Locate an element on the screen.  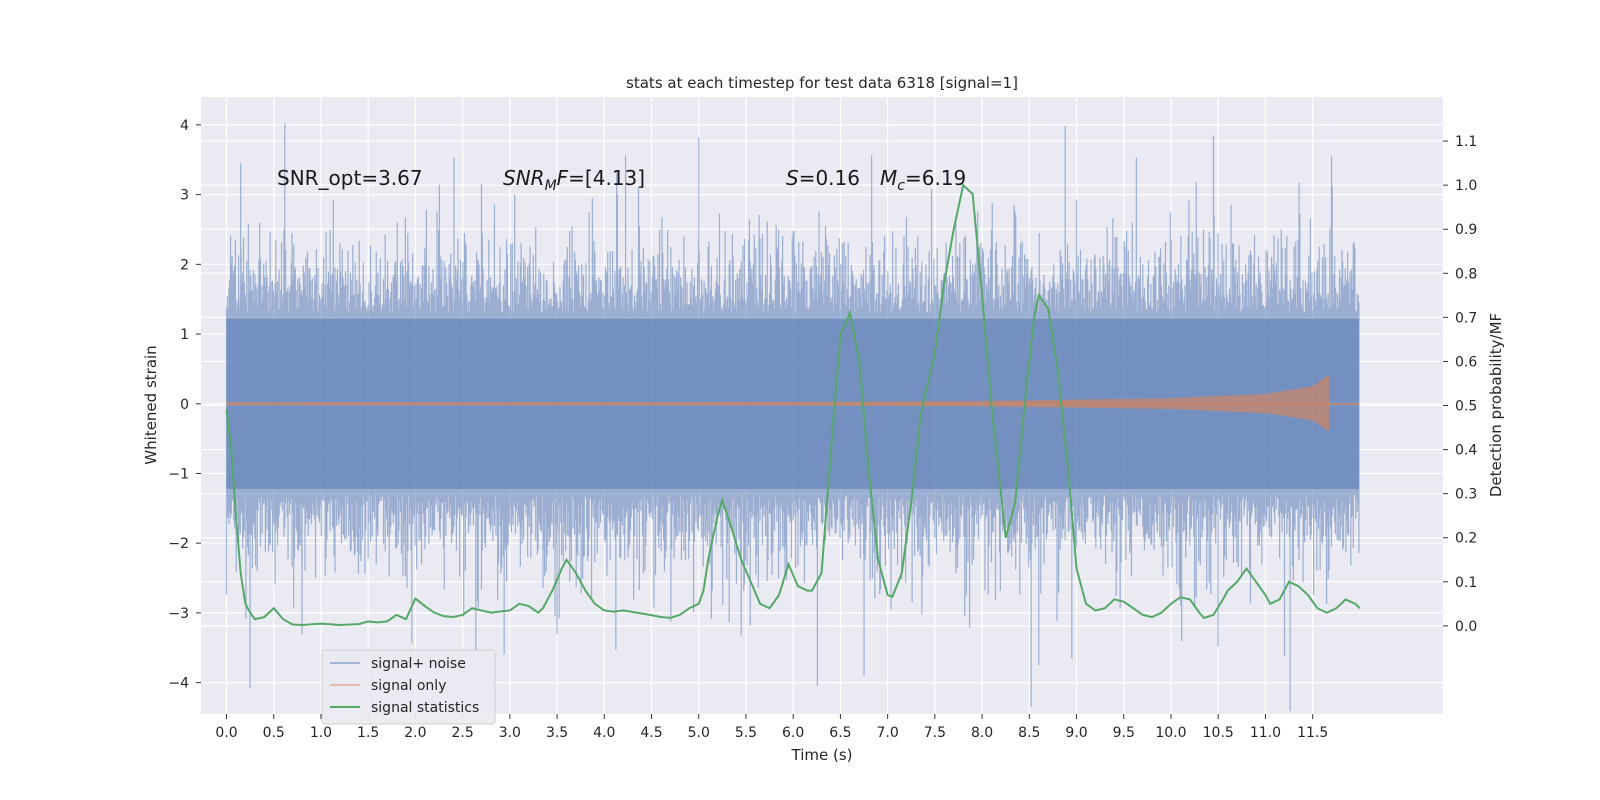
annotation-part: =[4.13] is located at coordinates (606, 178).